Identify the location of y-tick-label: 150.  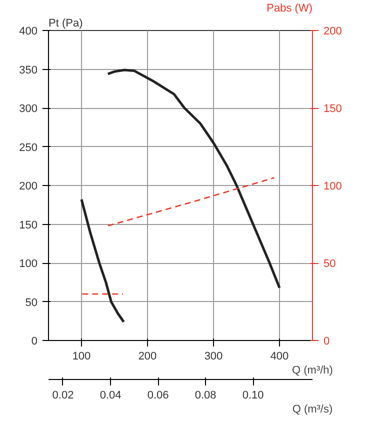
(28, 225).